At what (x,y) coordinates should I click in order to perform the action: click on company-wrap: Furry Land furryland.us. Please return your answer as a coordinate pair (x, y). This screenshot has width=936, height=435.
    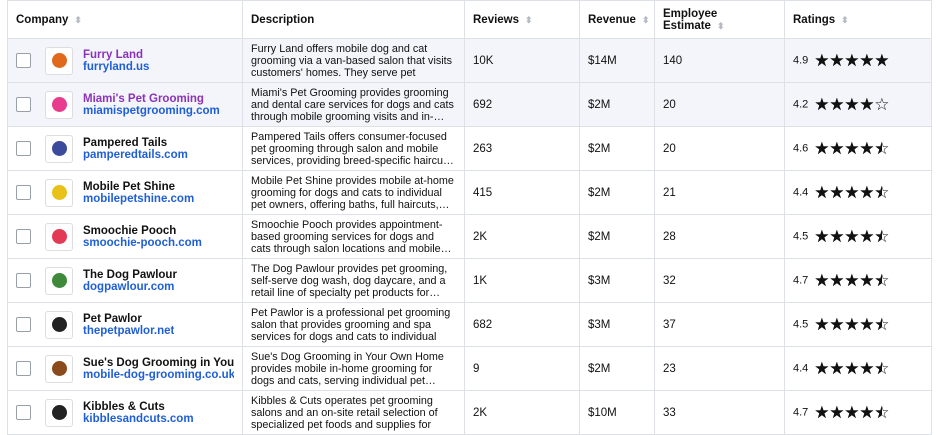
    Looking at the image, I should click on (125, 60).